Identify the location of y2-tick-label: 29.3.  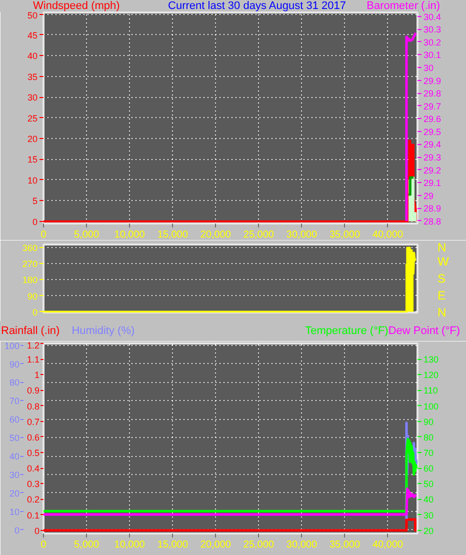
(433, 157).